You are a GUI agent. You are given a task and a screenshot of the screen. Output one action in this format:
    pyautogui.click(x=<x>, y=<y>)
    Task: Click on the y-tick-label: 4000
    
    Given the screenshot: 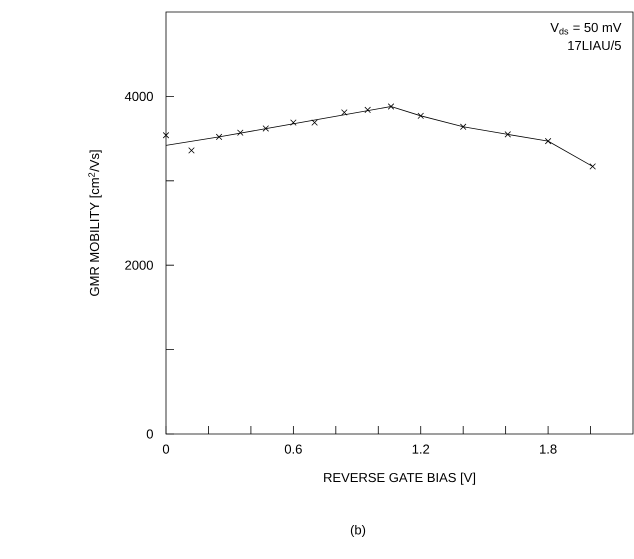 What is the action you would take?
    pyautogui.click(x=138, y=96)
    